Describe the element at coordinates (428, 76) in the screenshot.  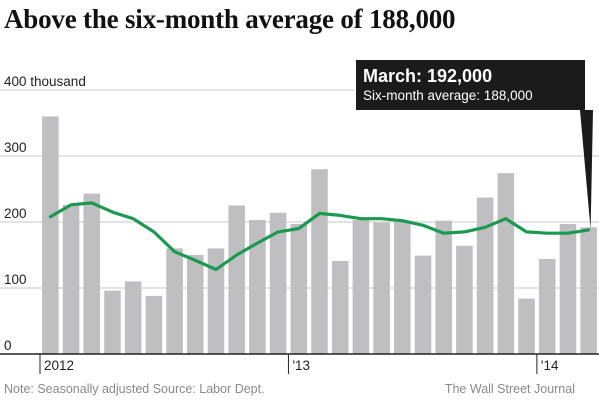
I see `callout-value: March: 192,000` at that location.